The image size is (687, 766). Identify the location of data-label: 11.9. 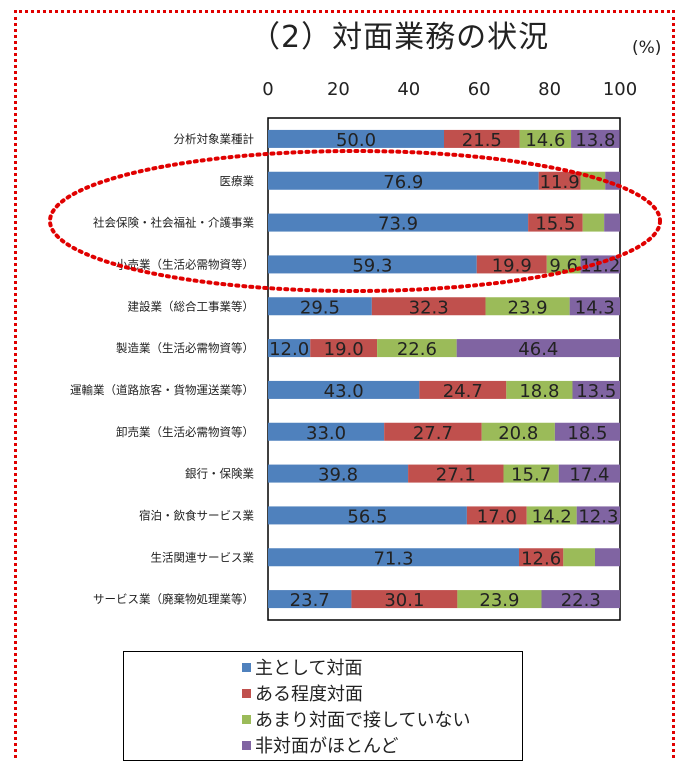
(560, 182).